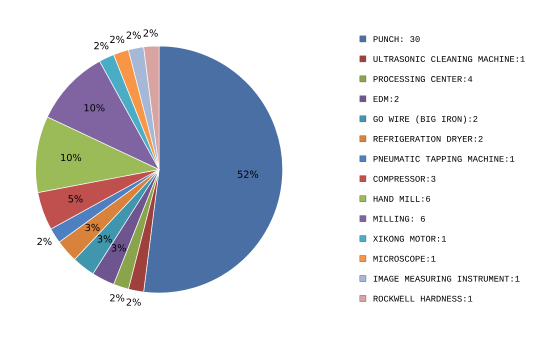  I want to click on data-label: 5%, so click(75, 198).